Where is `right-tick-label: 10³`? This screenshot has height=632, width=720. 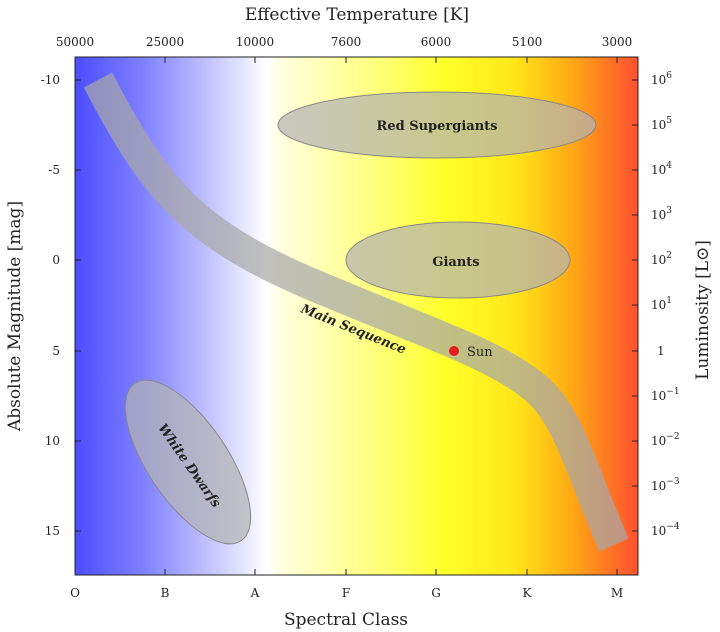
right-tick-label: 10³ is located at coordinates (661, 214).